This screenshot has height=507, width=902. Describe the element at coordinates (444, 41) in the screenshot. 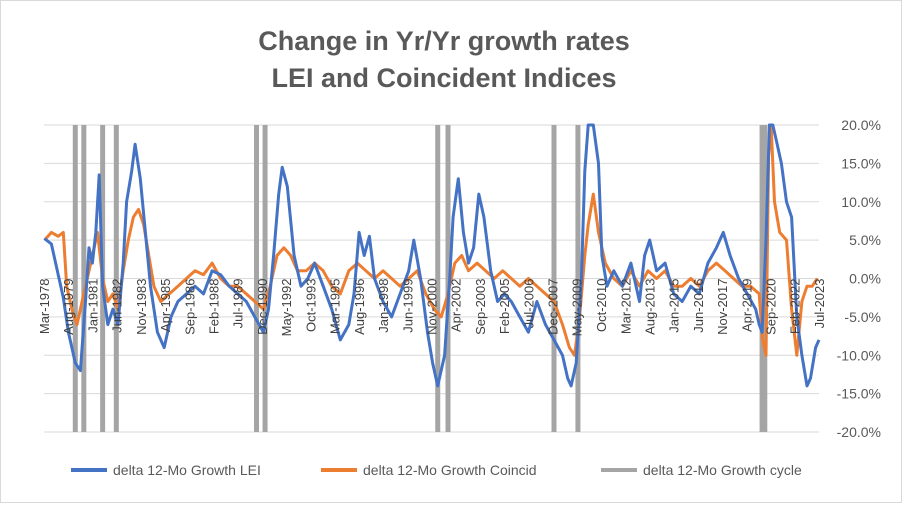

I see `chart-title-line-1: Change in Yr/Yr growth rates` at that location.